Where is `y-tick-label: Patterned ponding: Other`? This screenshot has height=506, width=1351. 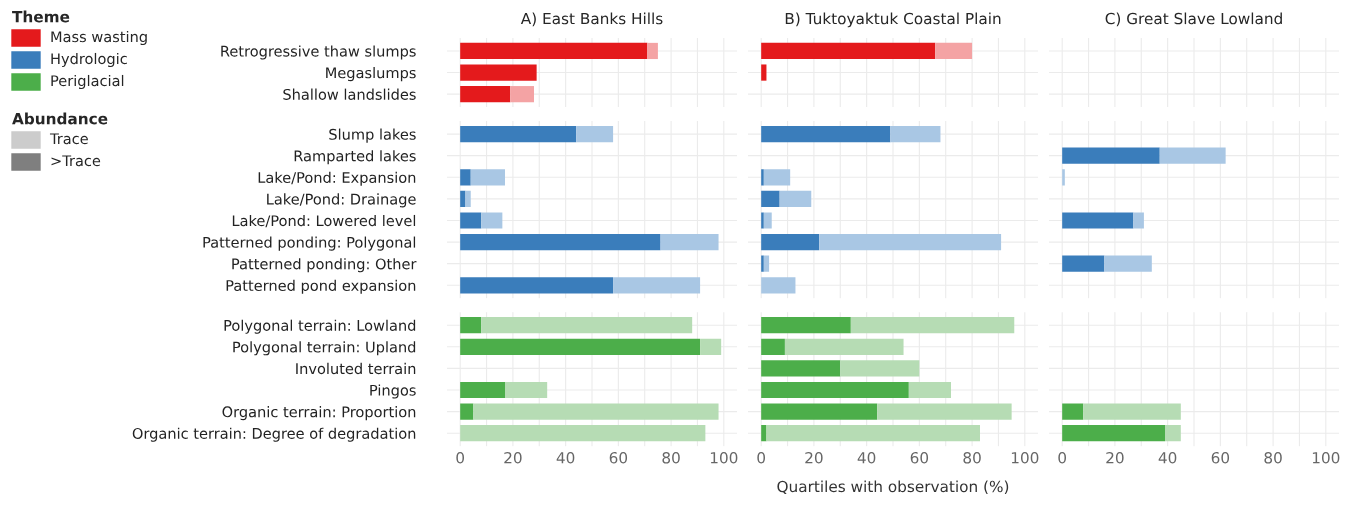
y-tick-label: Patterned ponding: Other is located at coordinates (324, 265).